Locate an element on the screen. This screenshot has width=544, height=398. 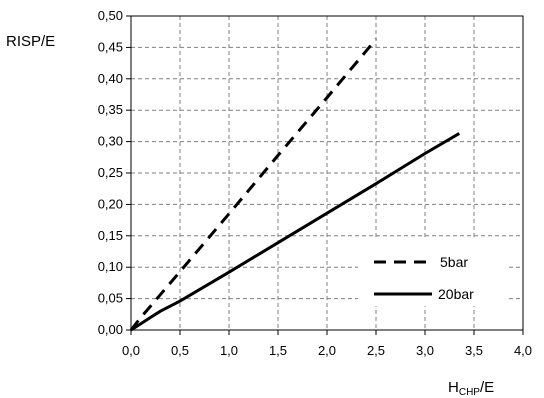
x-axis-title-subscript: CHP is located at coordinates (469, 392).